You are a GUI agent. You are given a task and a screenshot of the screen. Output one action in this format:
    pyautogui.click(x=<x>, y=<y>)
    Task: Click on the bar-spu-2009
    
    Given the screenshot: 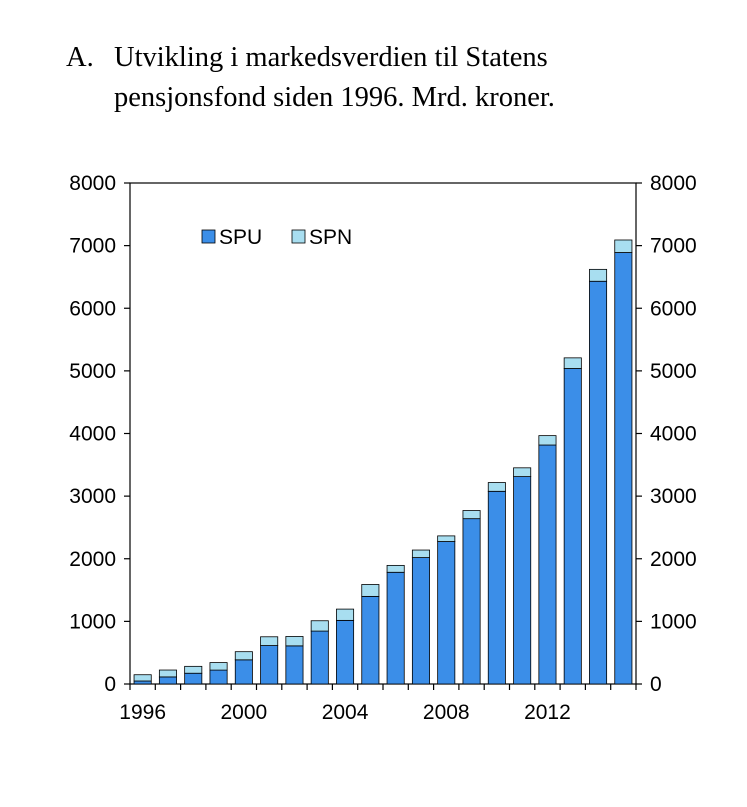 What is the action you would take?
    pyautogui.click(x=471, y=601)
    